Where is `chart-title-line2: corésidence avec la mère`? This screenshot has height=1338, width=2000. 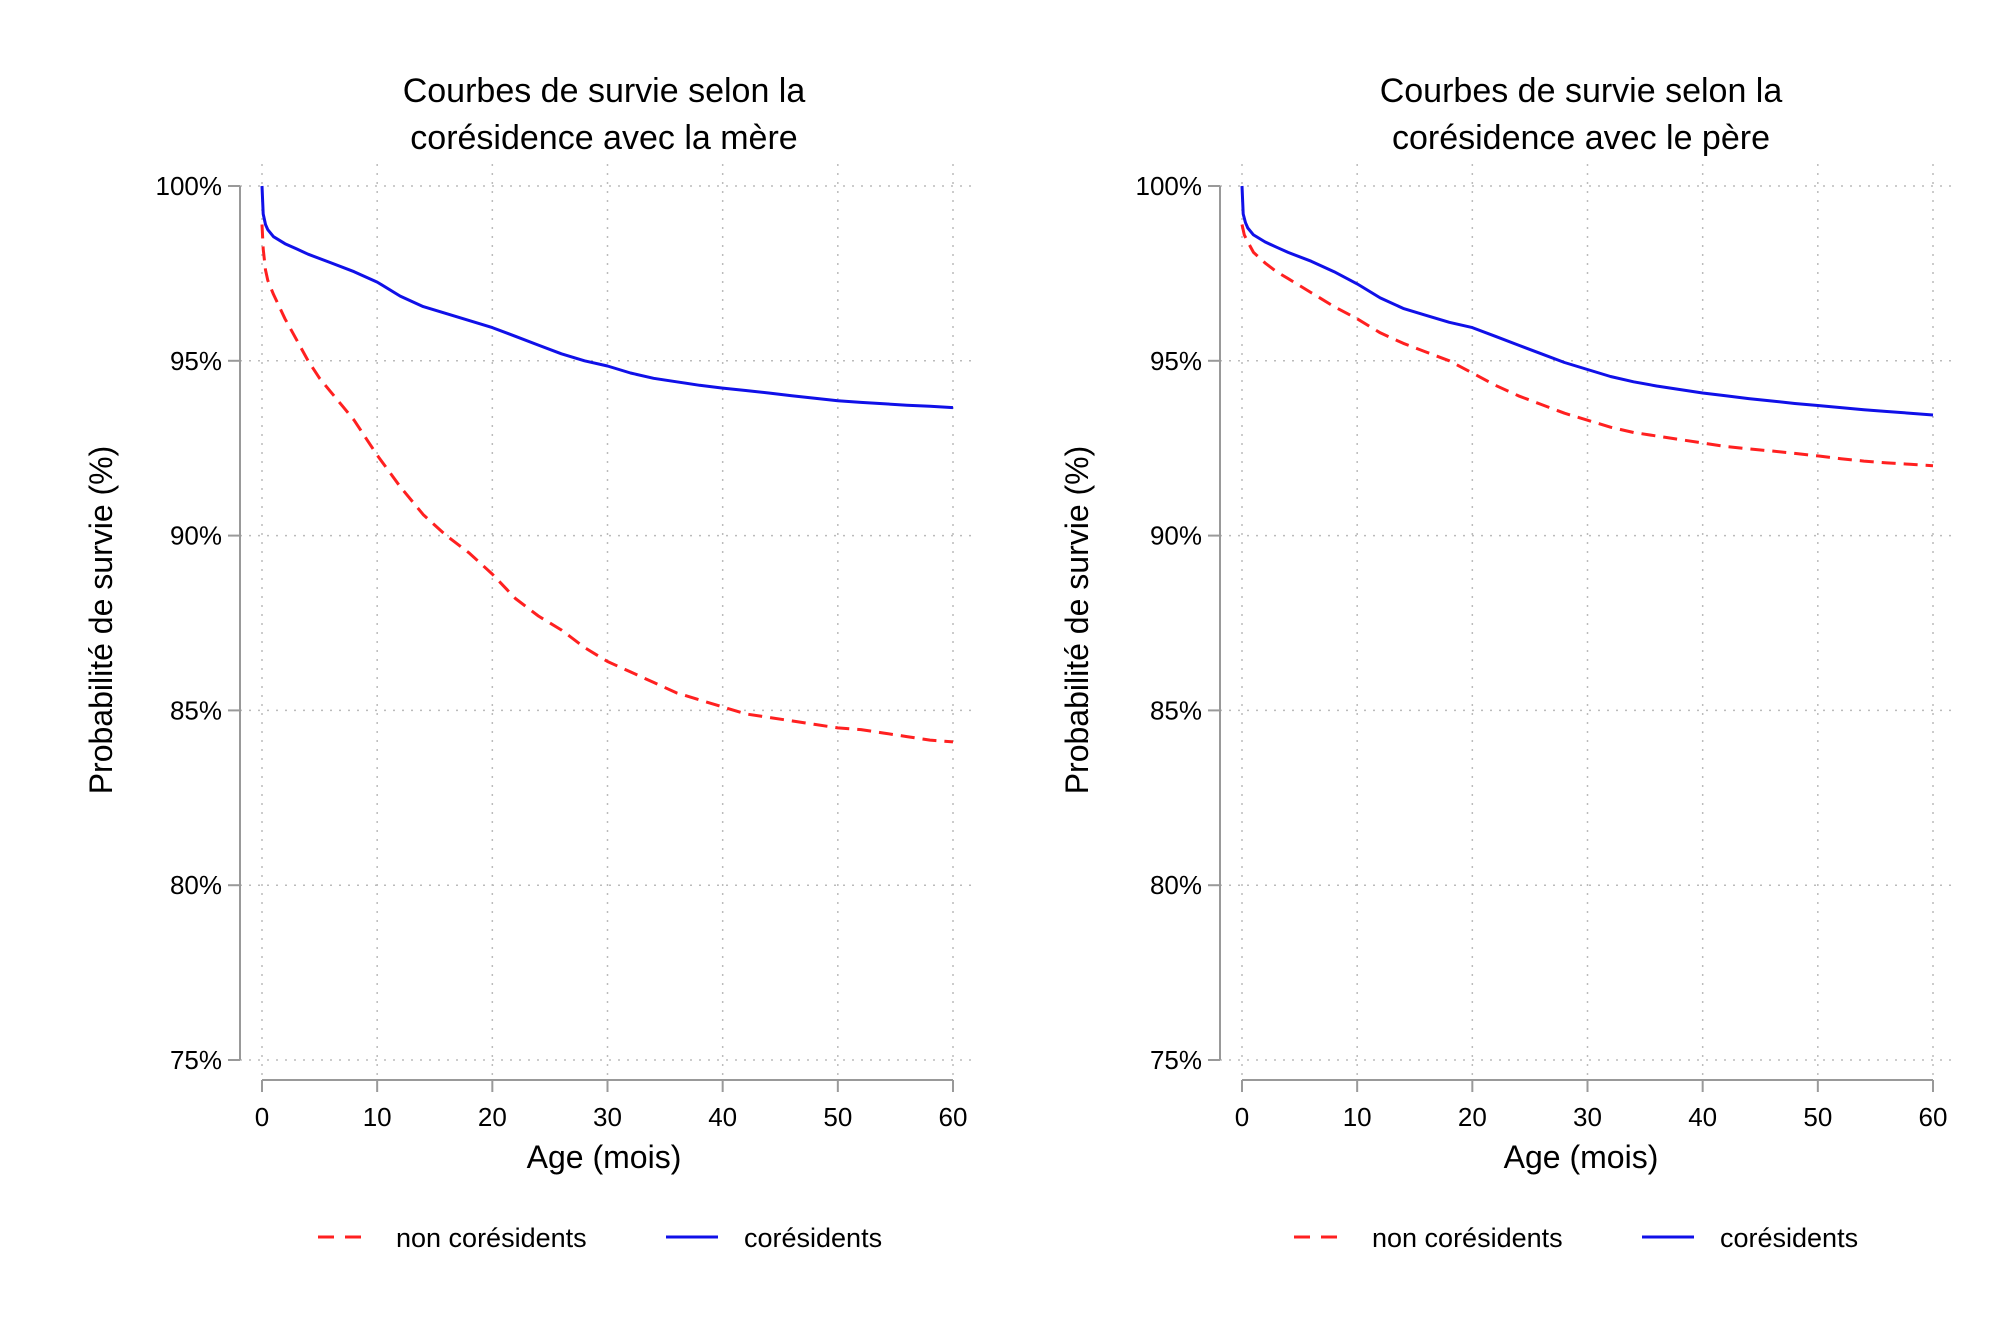 chart-title-line2: corésidence avec la mère is located at coordinates (603, 138).